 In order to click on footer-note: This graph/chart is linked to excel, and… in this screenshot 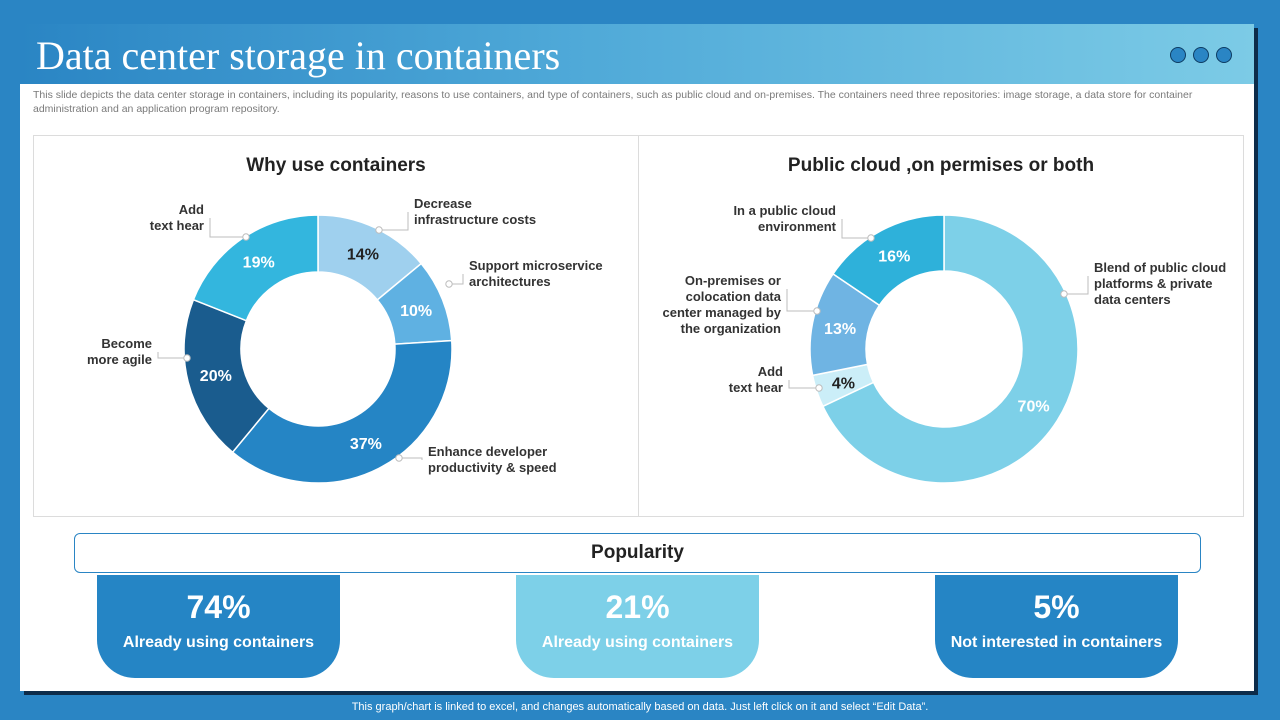, I will do `click(640, 707)`.